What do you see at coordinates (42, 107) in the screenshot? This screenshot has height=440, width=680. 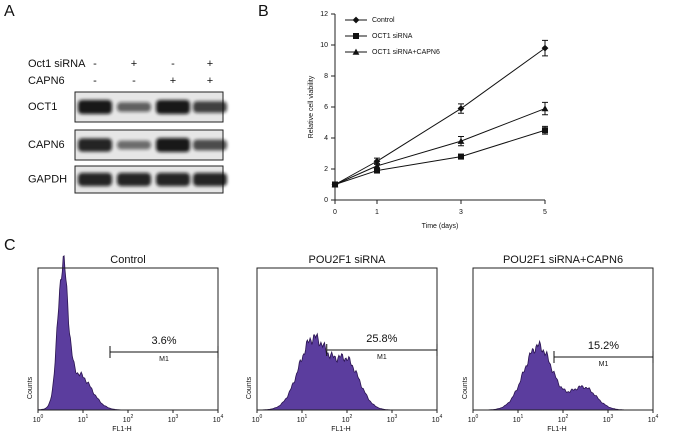 I see `blot-label: OCT1` at bounding box center [42, 107].